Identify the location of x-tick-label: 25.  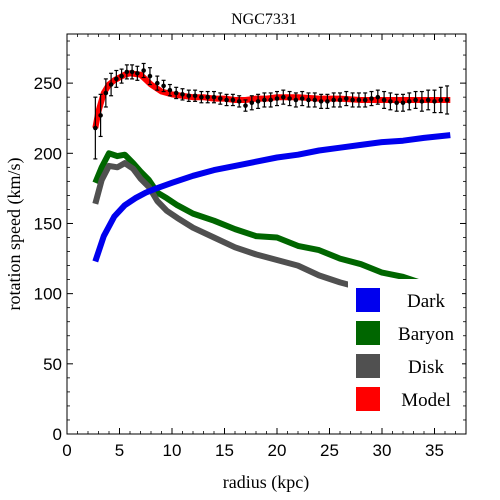
(329, 450).